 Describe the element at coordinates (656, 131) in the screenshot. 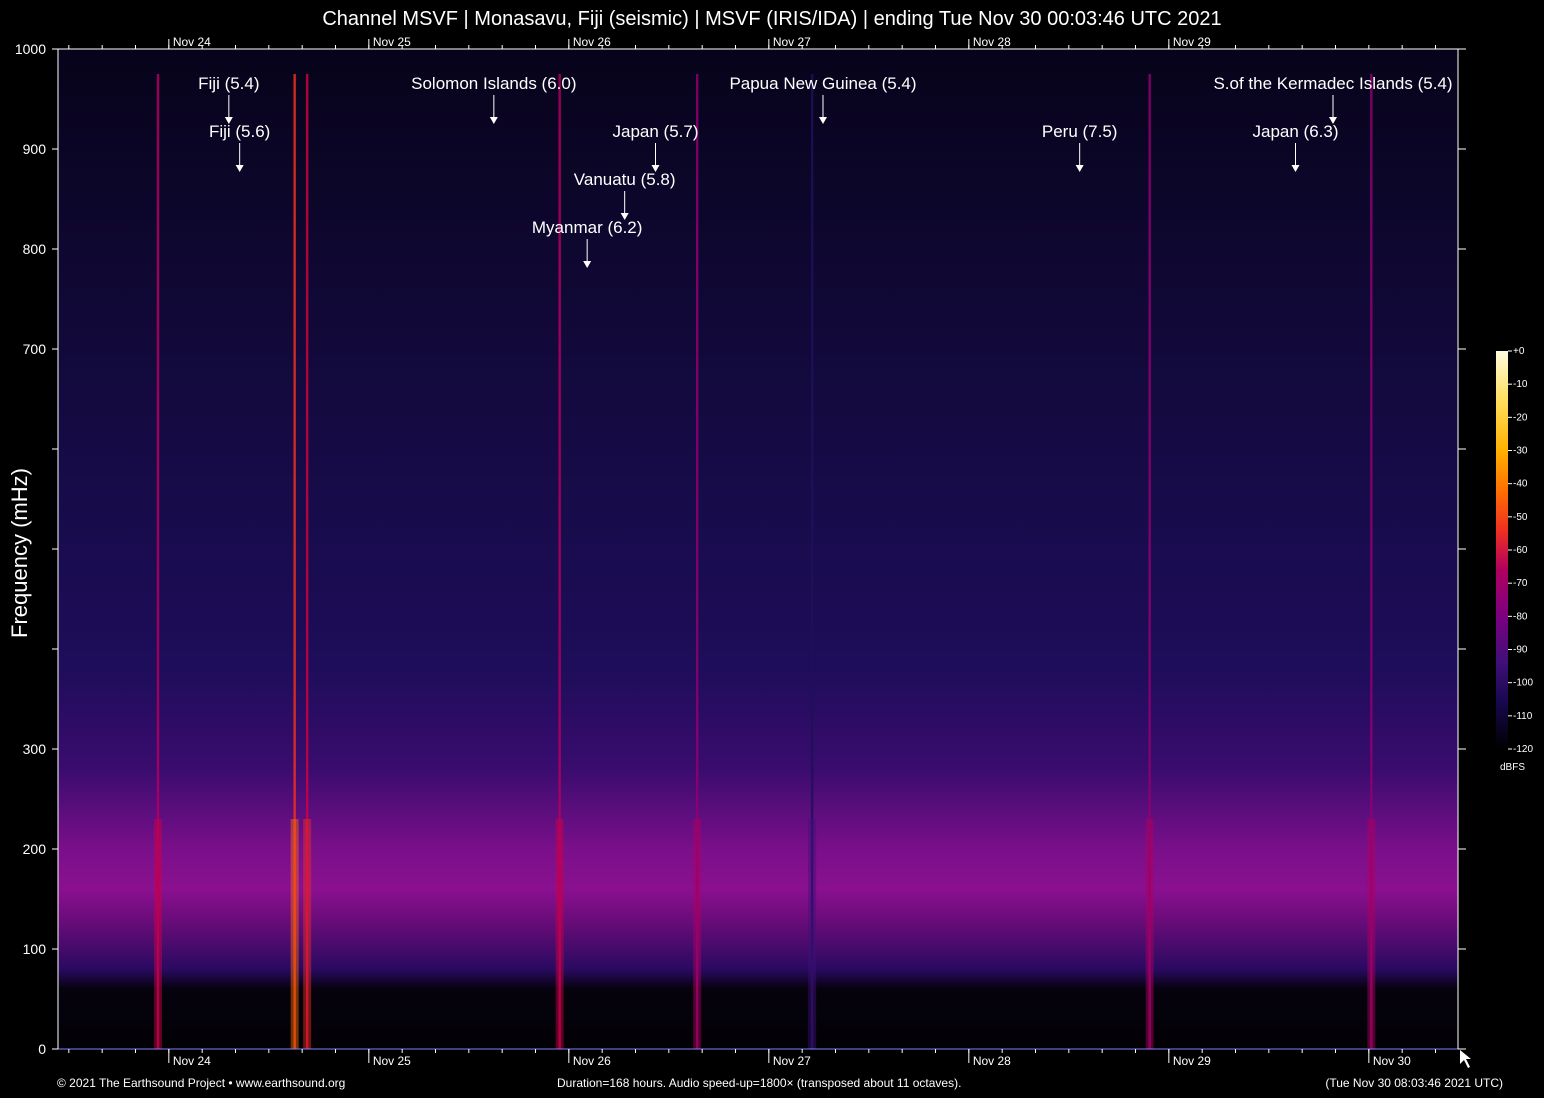

I see `event-label: Japan (5.7)` at that location.